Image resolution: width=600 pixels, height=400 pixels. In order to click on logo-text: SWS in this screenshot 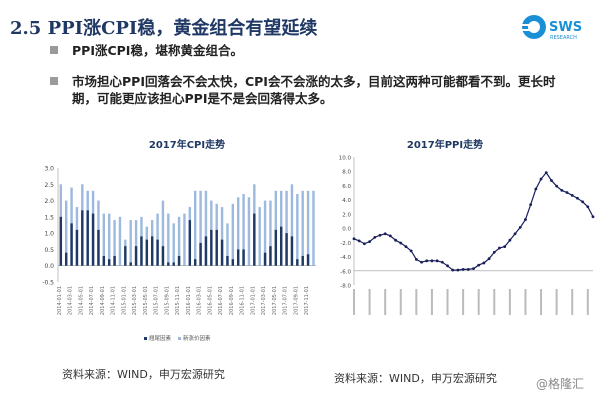, I will do `click(565, 27)`.